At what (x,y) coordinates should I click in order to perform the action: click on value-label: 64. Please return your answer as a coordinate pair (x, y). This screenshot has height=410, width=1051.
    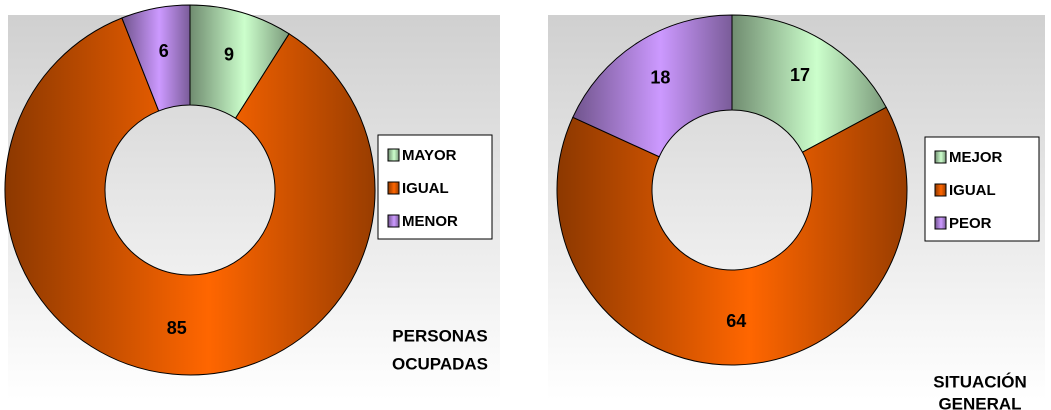
    Looking at the image, I should click on (736, 321).